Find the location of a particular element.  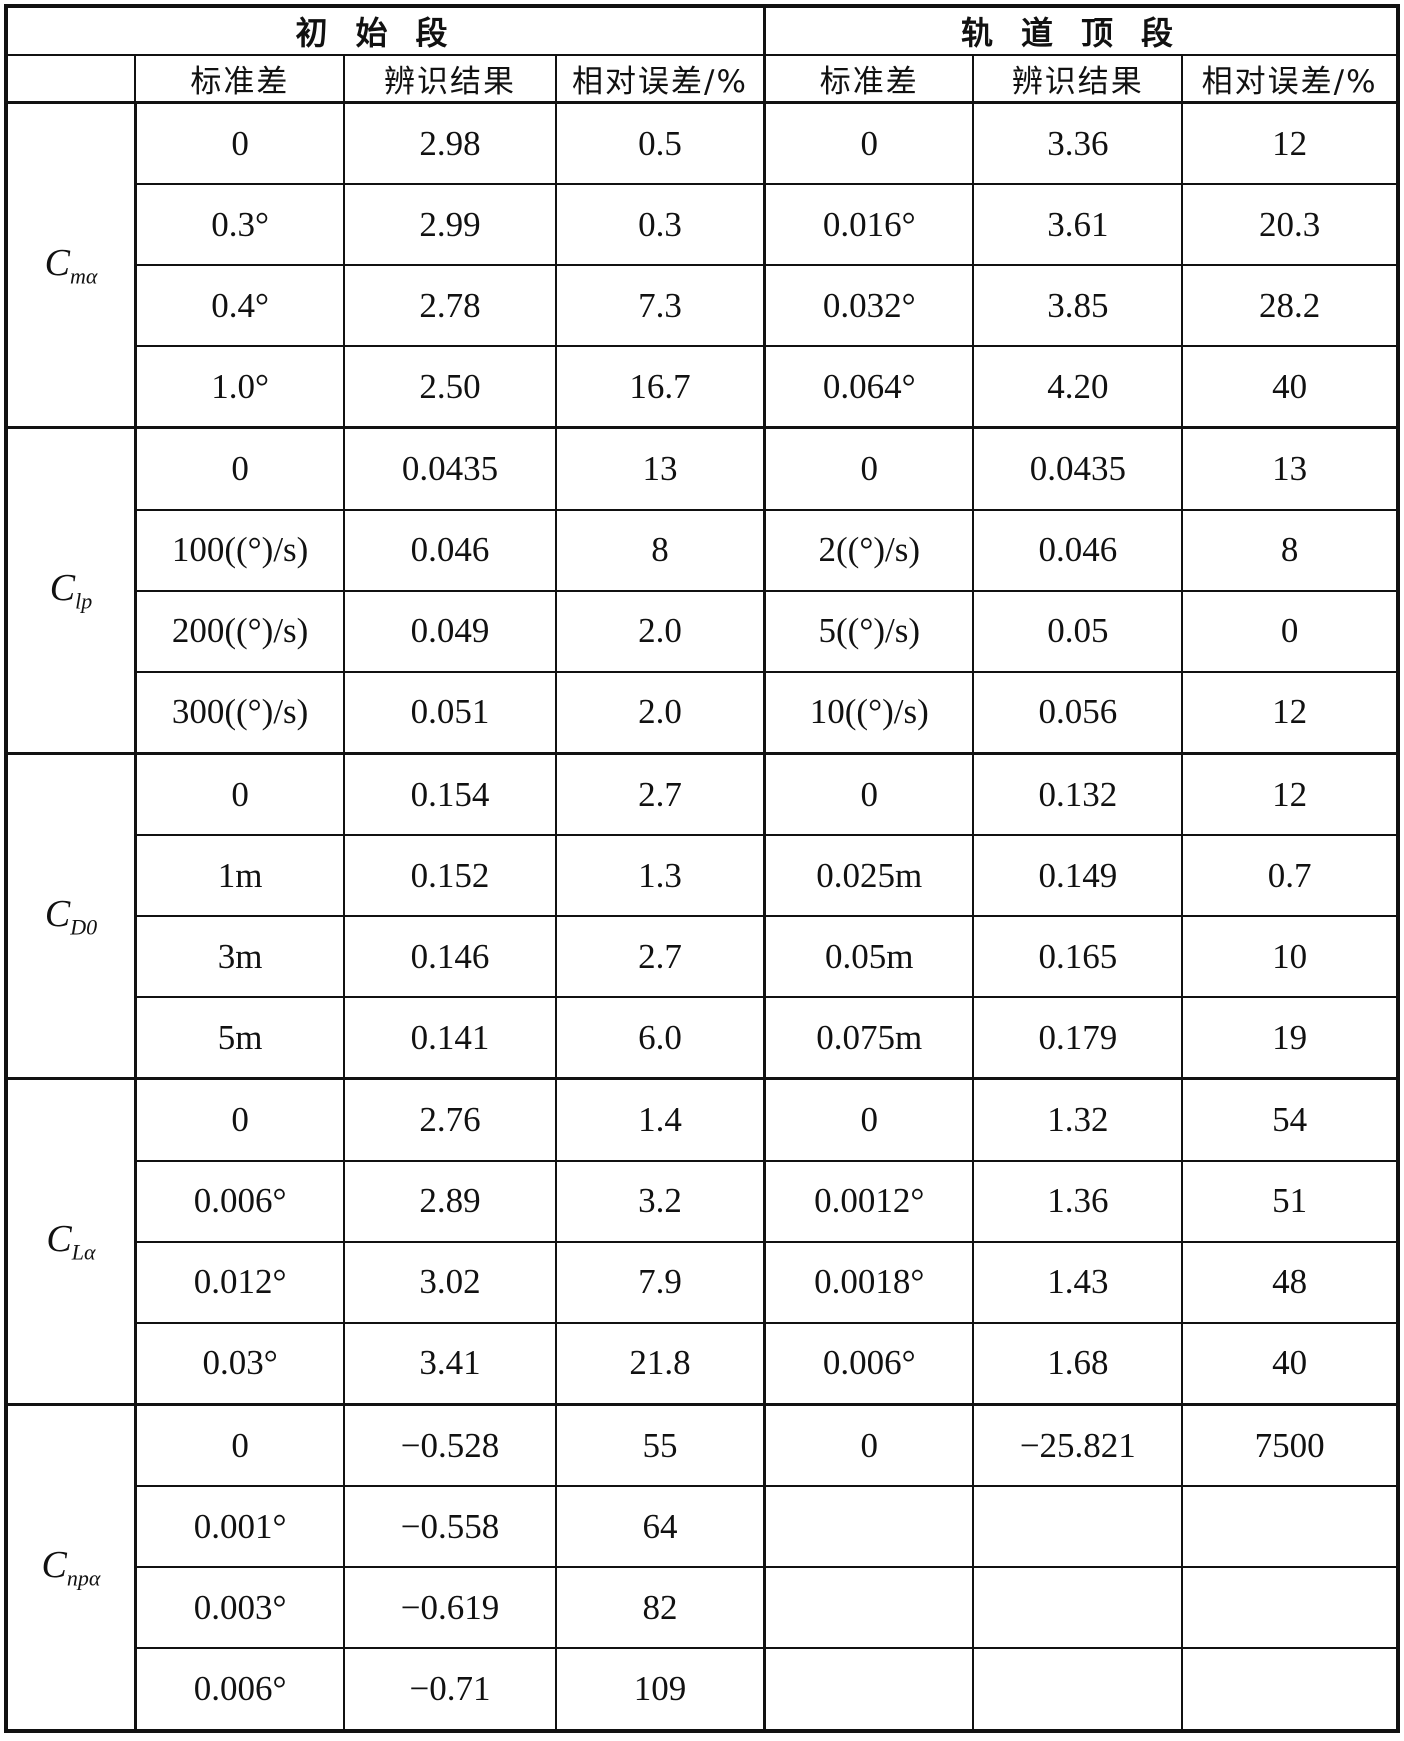

std-initial-cell: 0.4° is located at coordinates (240, 306).